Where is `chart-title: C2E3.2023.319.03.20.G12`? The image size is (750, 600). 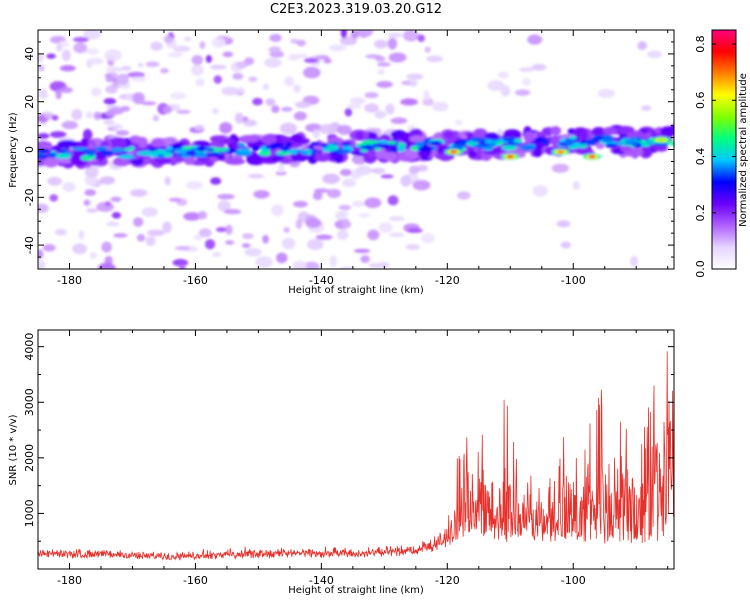 chart-title: C2E3.2023.319.03.20.G12 is located at coordinates (356, 9).